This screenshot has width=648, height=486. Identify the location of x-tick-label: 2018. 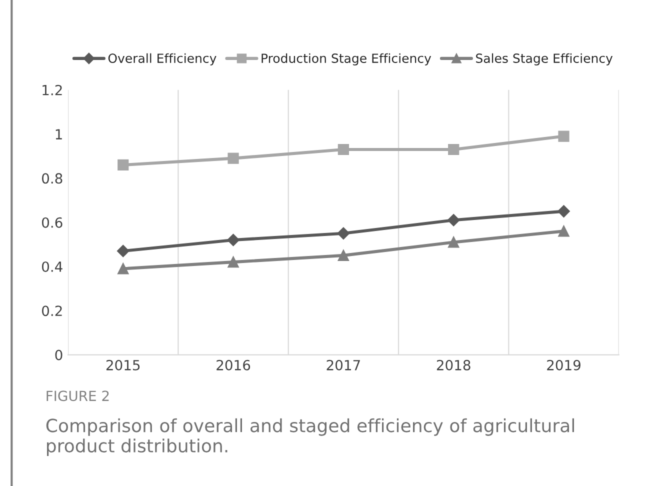
(453, 365).